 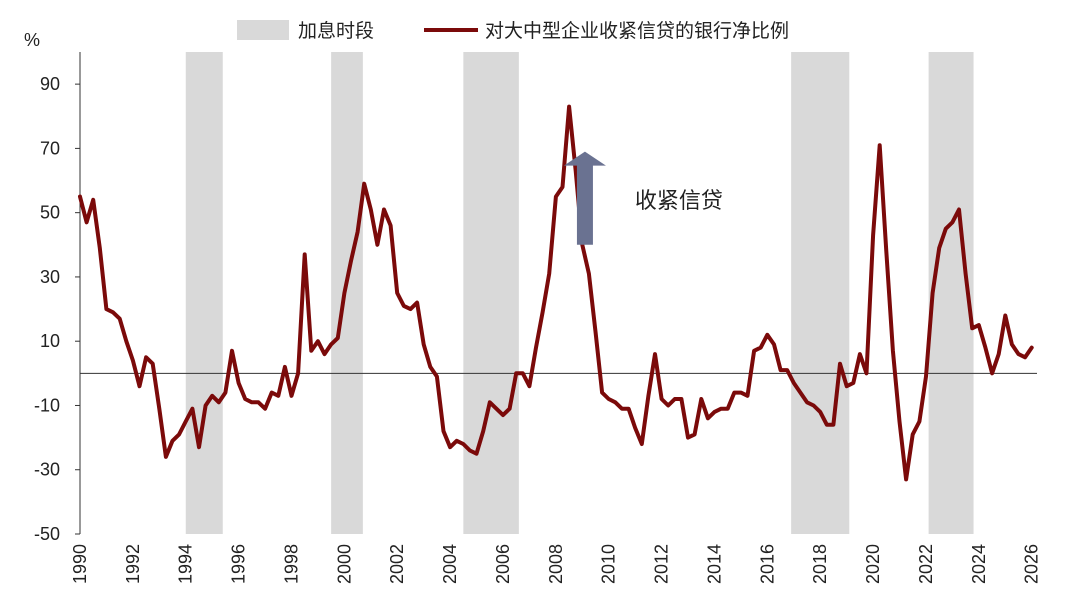 I want to click on x-tick-label: 2000, so click(x=344, y=564).